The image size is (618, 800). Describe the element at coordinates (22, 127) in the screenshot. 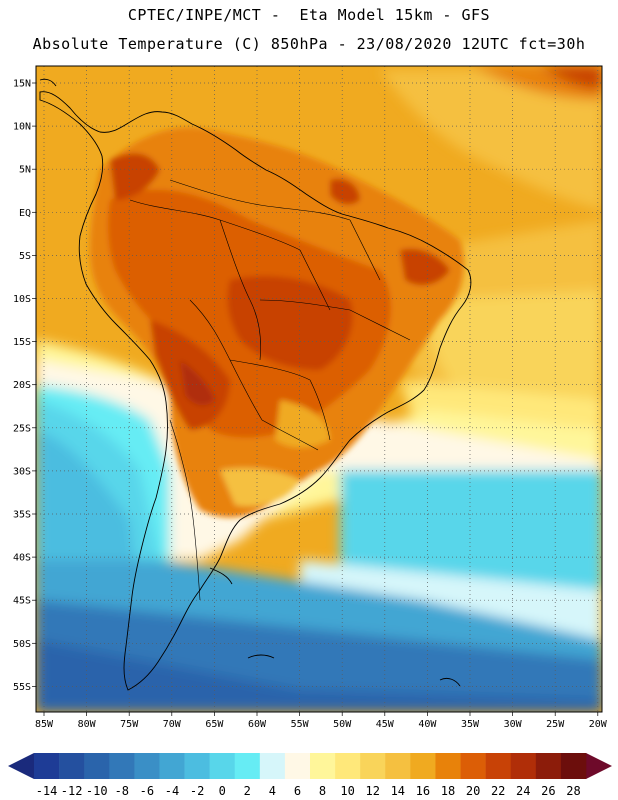

I see `latitude-label: 10N` at that location.